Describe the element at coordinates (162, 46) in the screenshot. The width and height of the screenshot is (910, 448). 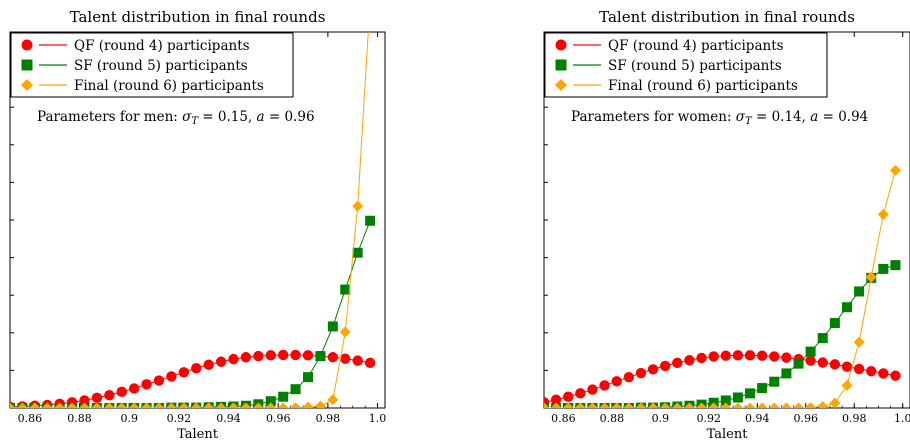
I see `legend-entry-label: QF (round 4) participants` at that location.